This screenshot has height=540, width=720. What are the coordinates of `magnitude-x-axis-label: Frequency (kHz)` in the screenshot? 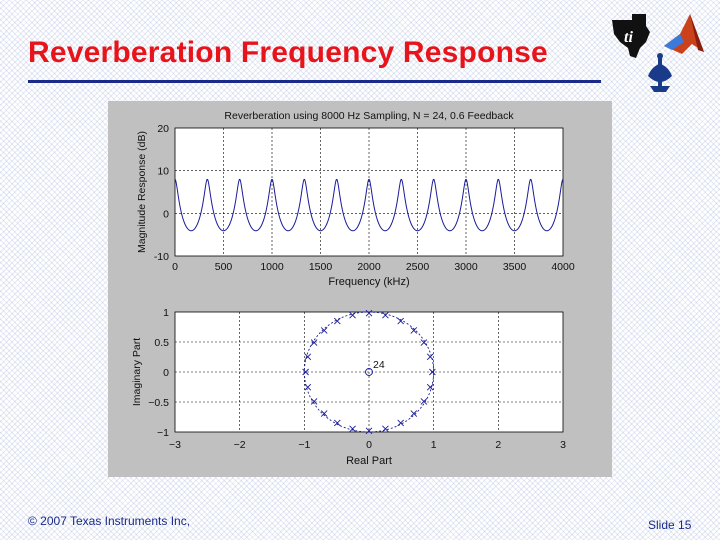 It's located at (368, 282).